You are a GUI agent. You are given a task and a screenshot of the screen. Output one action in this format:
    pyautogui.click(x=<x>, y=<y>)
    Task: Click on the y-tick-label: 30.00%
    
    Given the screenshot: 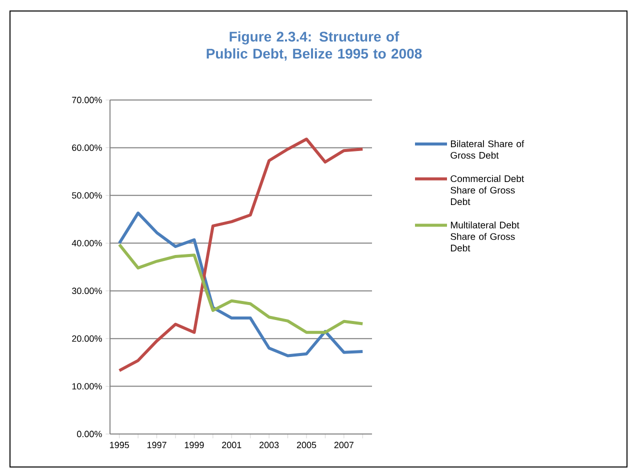 What is the action you would take?
    pyautogui.click(x=87, y=291)
    